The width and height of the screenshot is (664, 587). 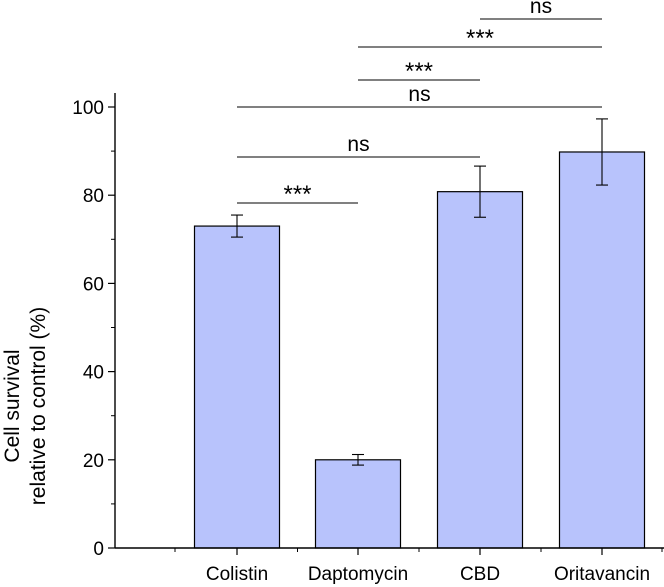 What do you see at coordinates (602, 574) in the screenshot?
I see `x-tick-label-oritavancin: Oritavancin` at bounding box center [602, 574].